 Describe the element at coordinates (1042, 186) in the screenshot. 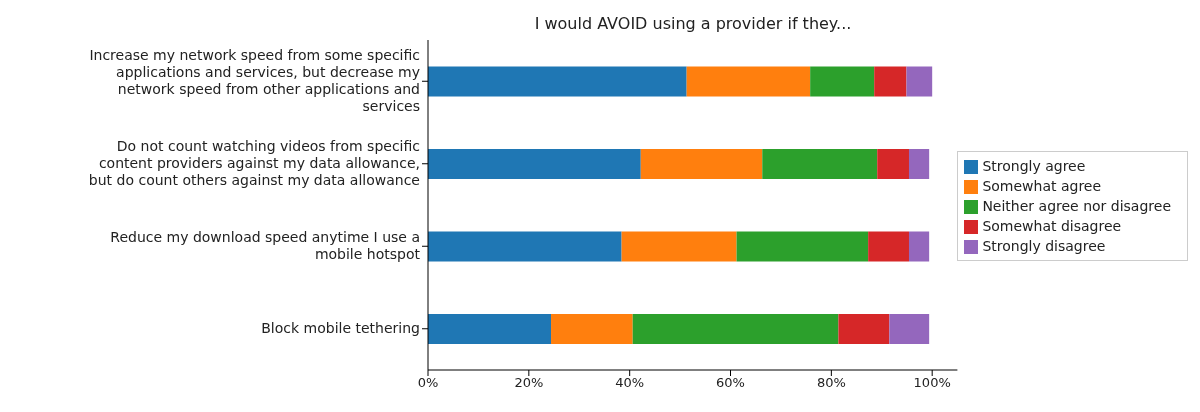

I see `legend-label: Somewhat agree` at that location.